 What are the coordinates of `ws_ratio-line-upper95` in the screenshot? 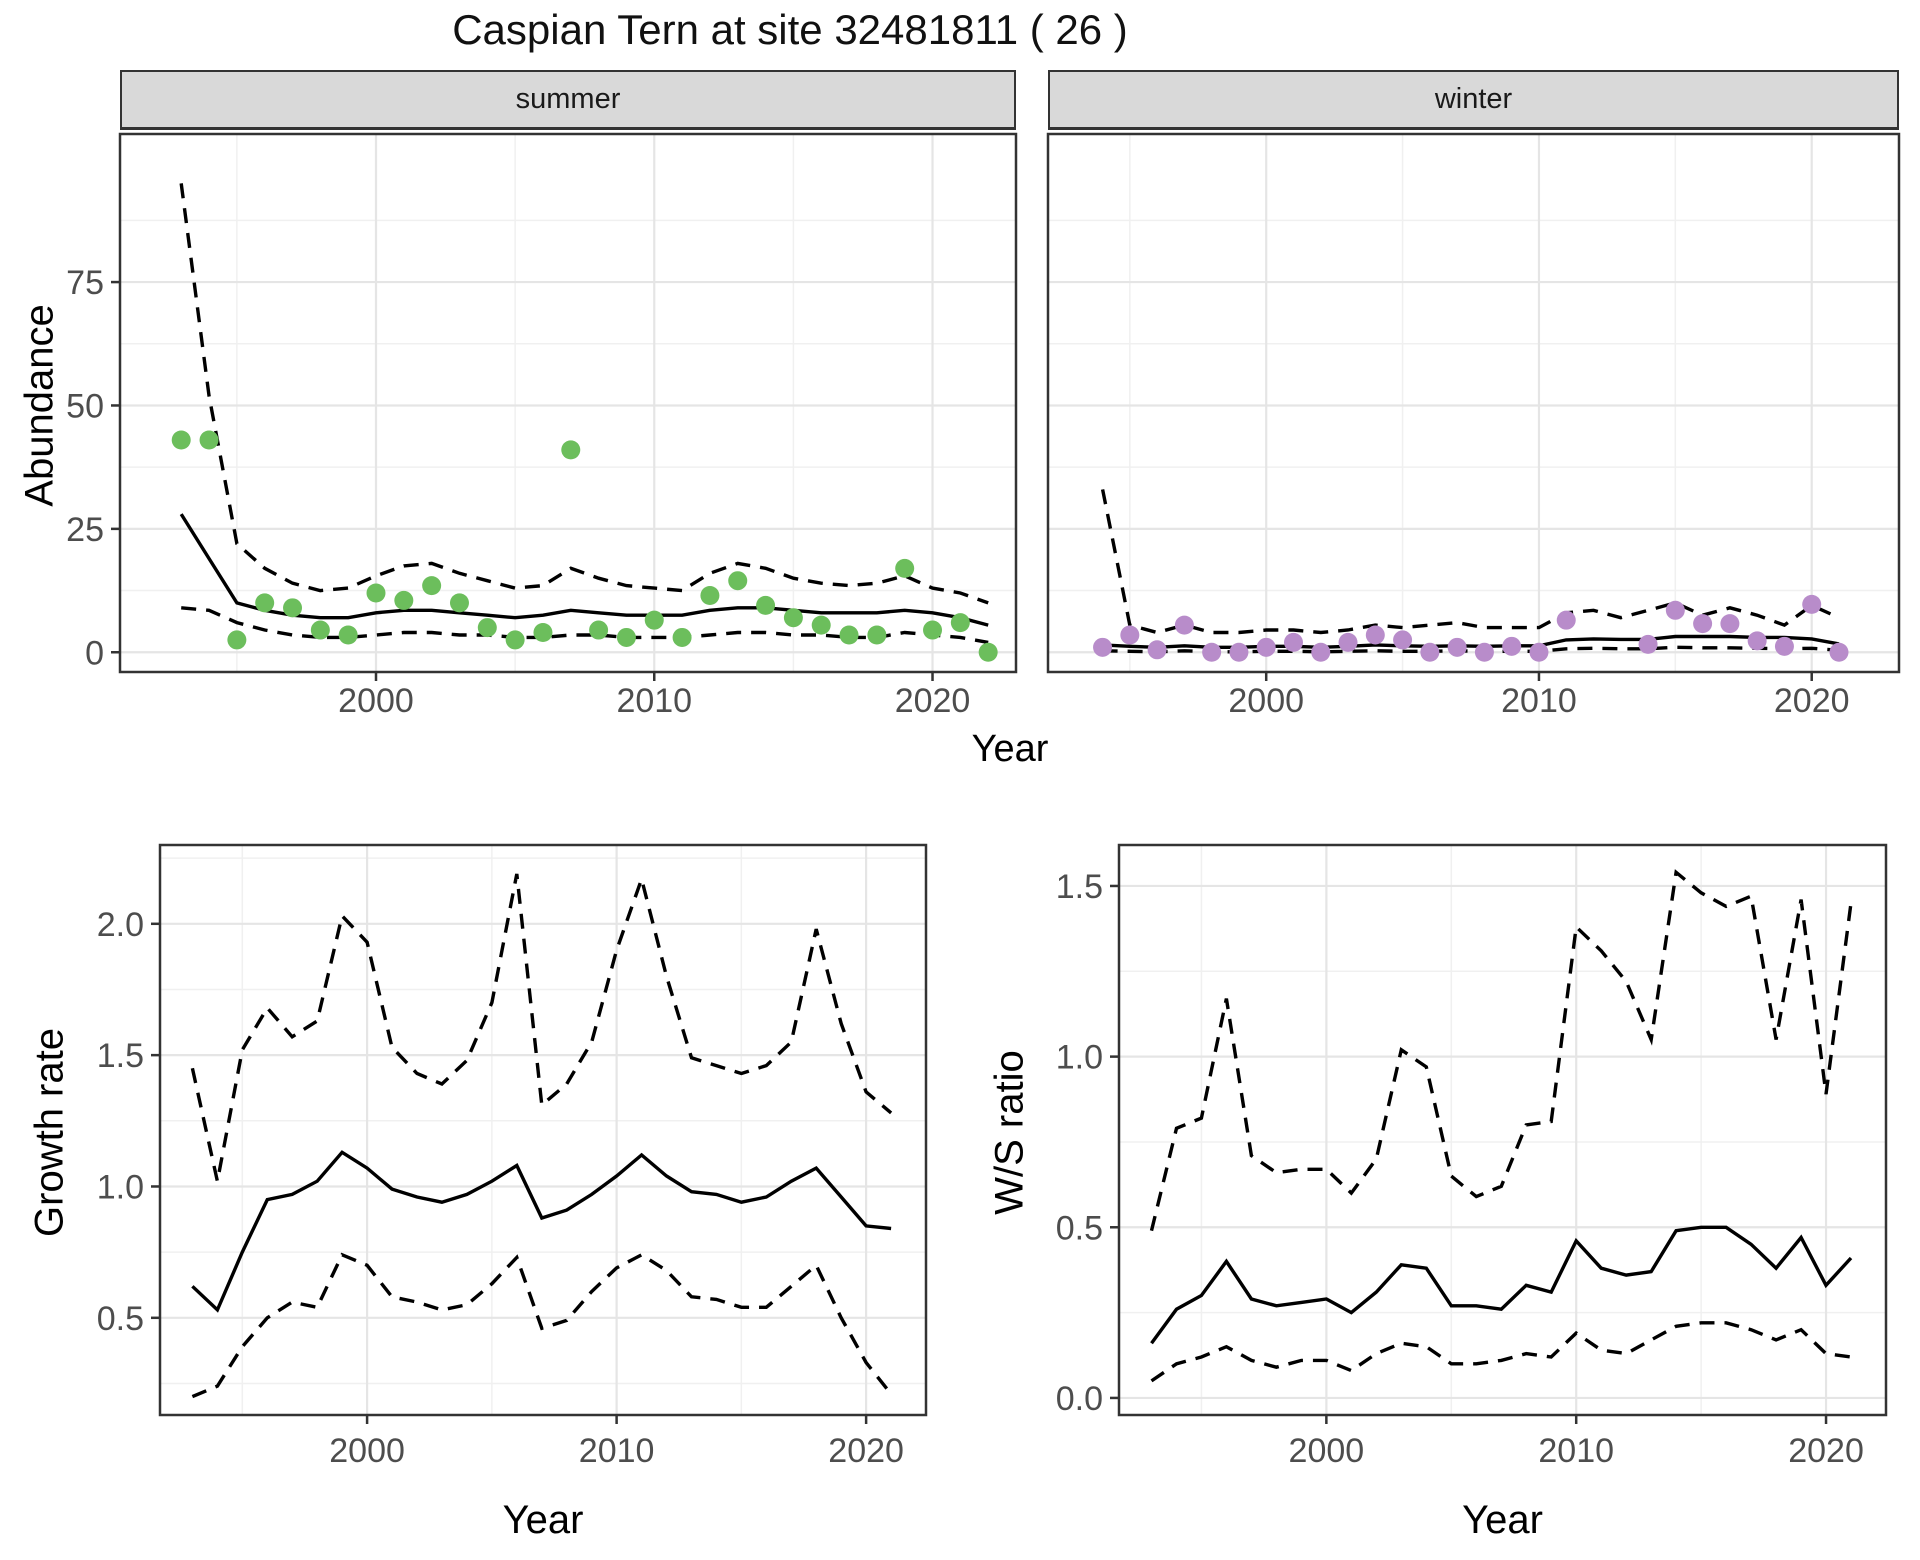 It's located at (1501, 1050).